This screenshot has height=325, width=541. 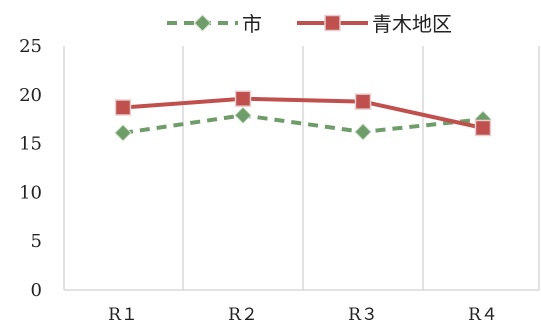 What do you see at coordinates (30, 192) in the screenshot?
I see `y-tick-label: 10` at bounding box center [30, 192].